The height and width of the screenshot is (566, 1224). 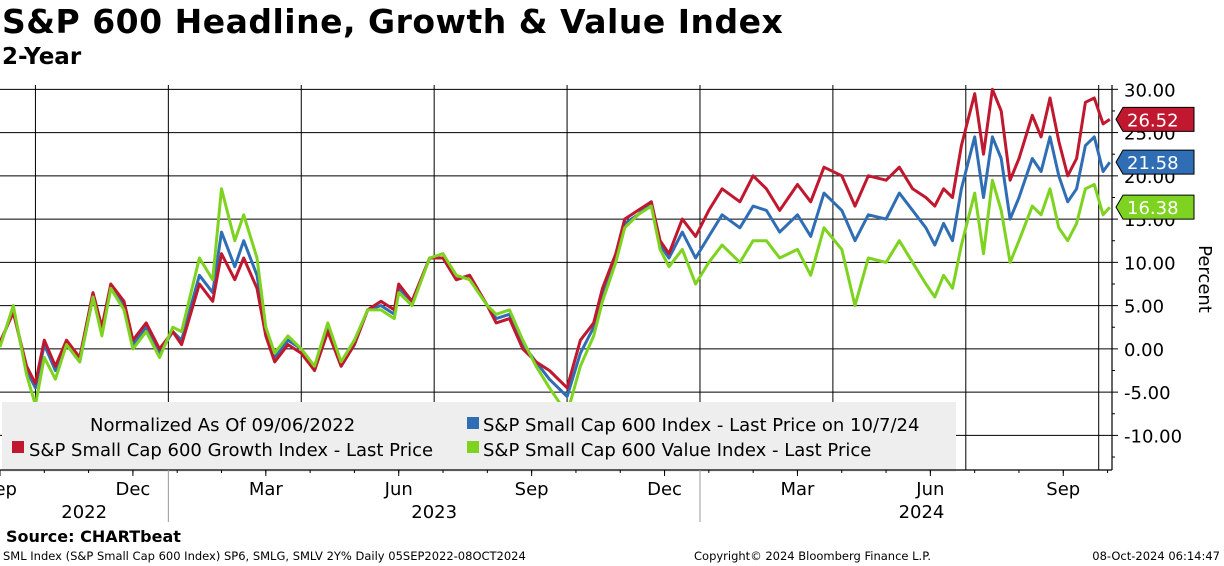 I want to click on legend-box, so click(x=479, y=437).